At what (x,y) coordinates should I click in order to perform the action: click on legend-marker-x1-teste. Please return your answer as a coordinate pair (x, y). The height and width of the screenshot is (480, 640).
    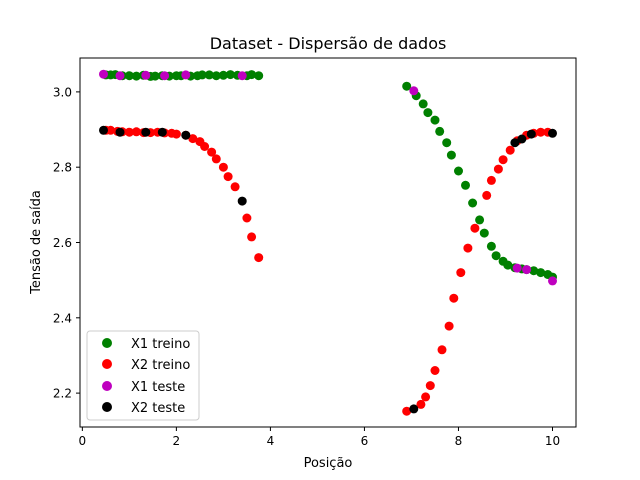
    Looking at the image, I should click on (107, 386).